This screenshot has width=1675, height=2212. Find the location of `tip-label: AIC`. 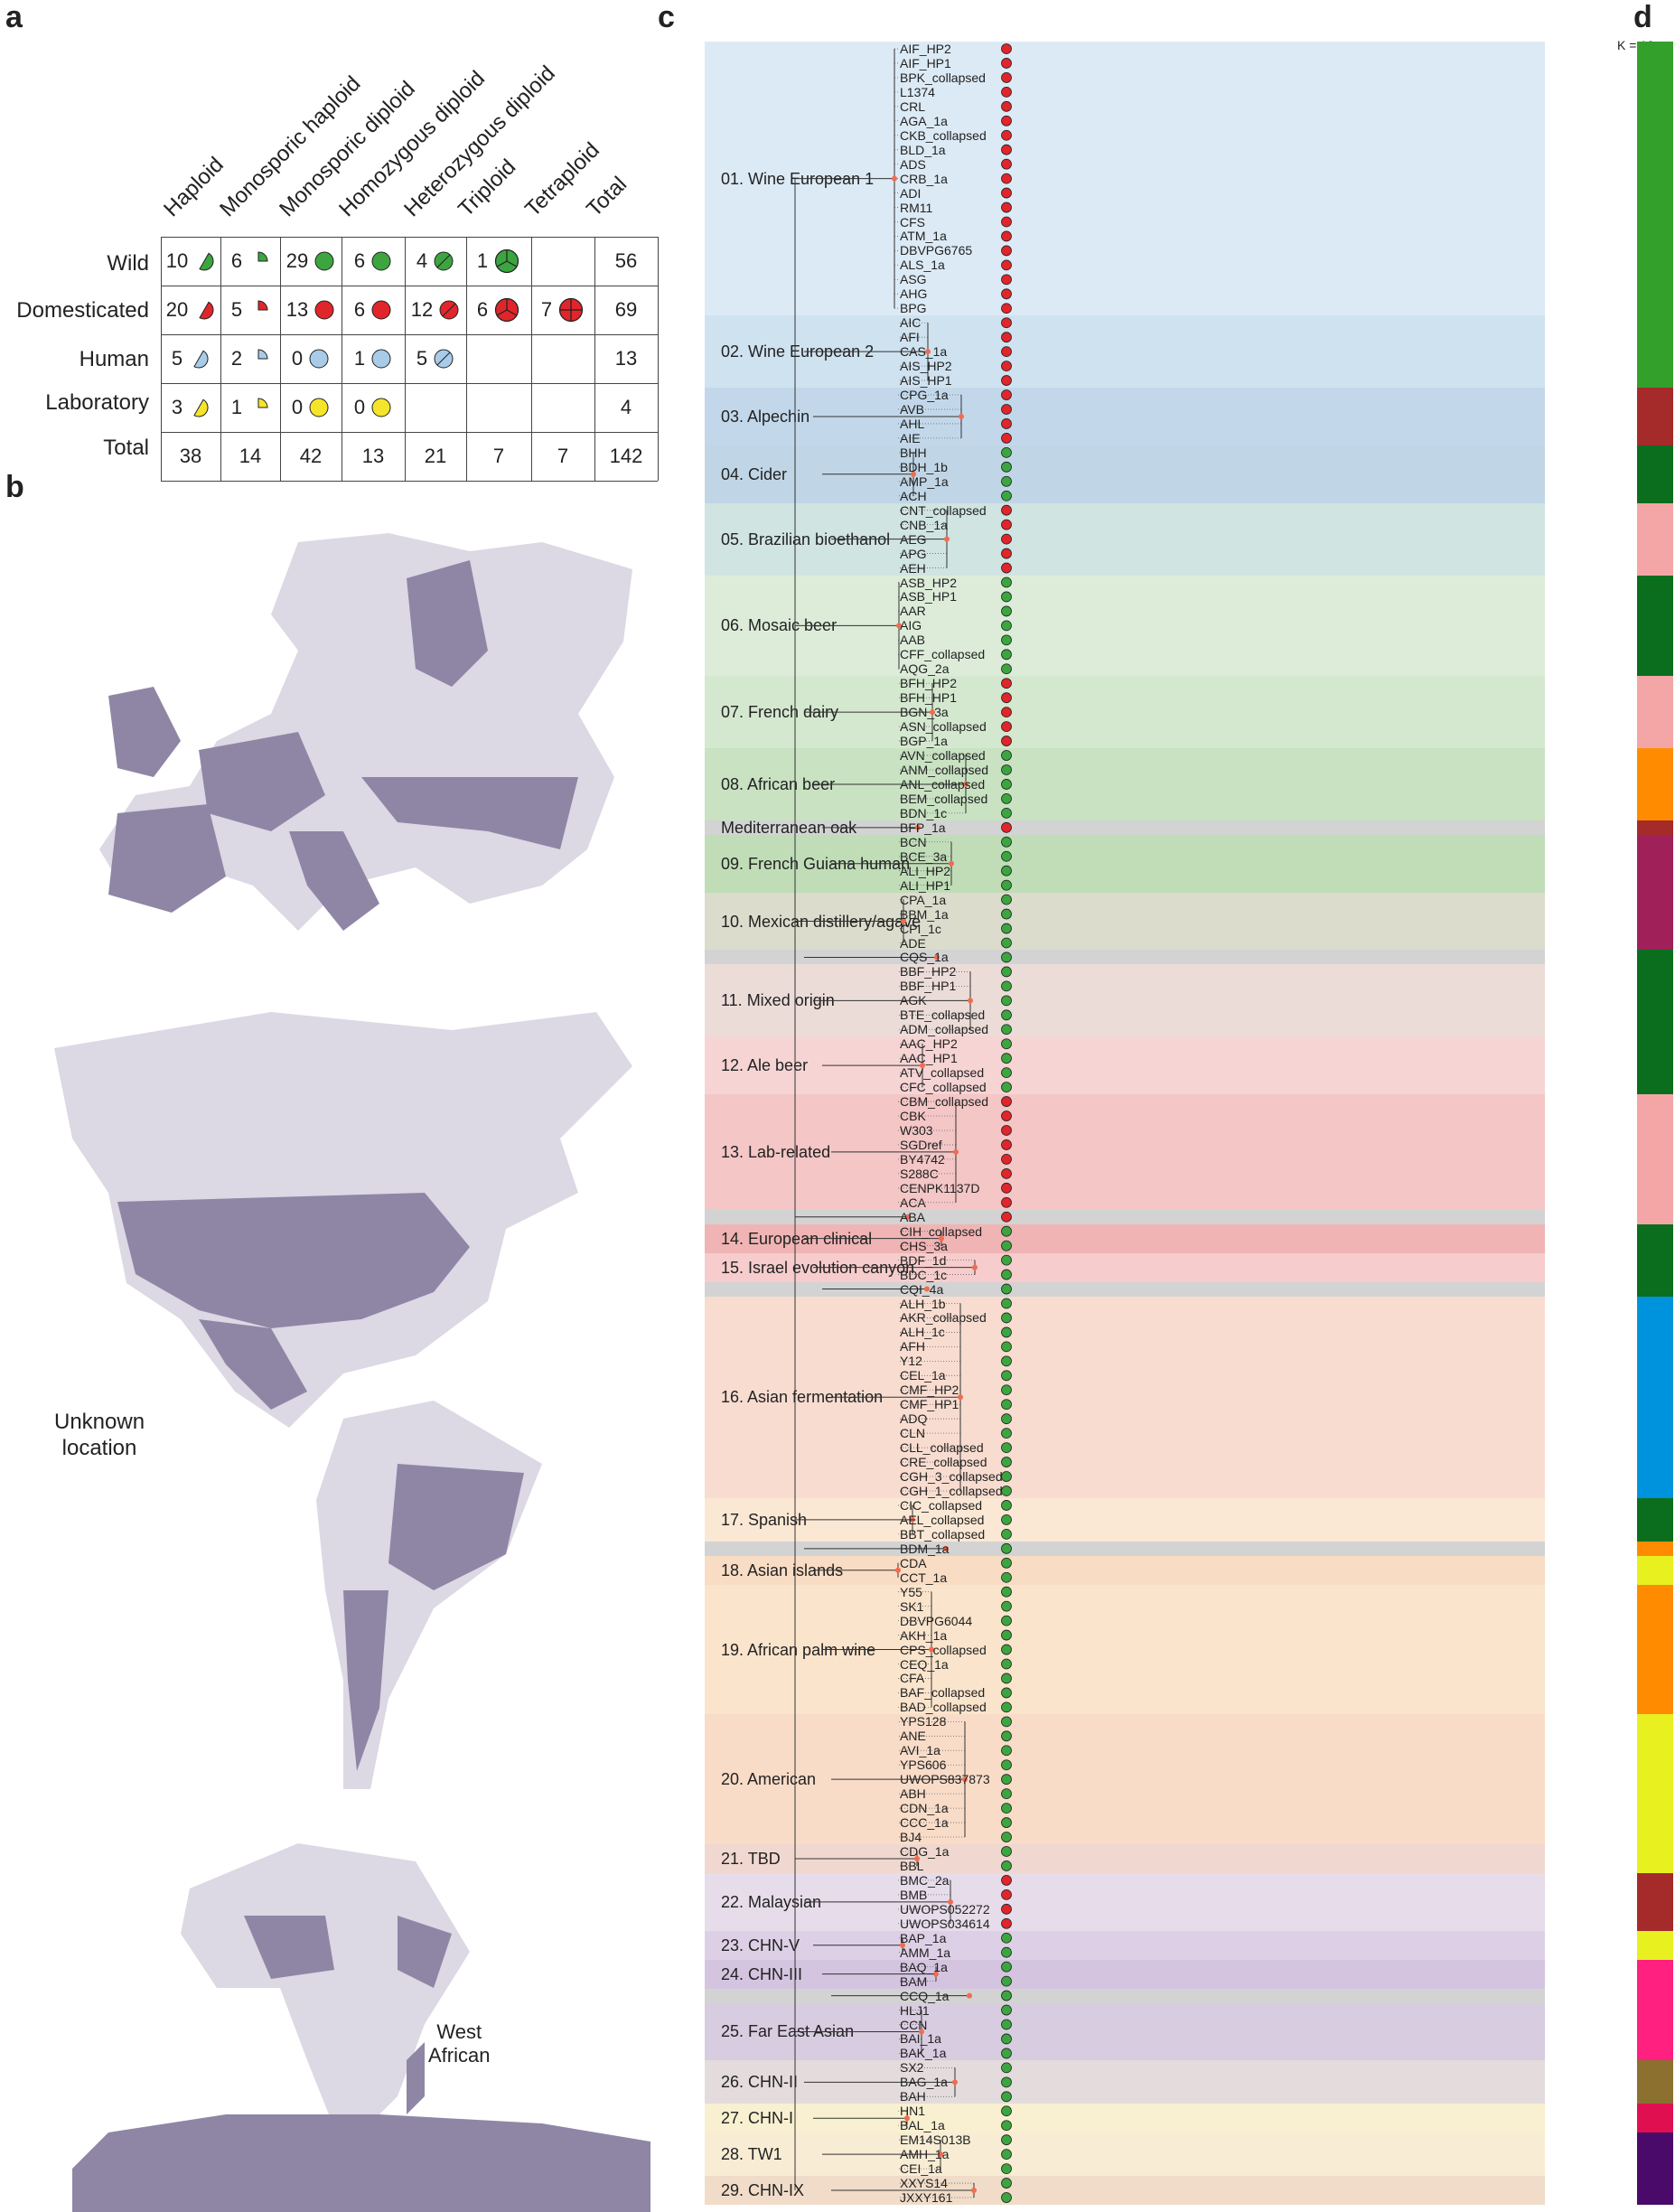

tip-label: AIC is located at coordinates (911, 323).